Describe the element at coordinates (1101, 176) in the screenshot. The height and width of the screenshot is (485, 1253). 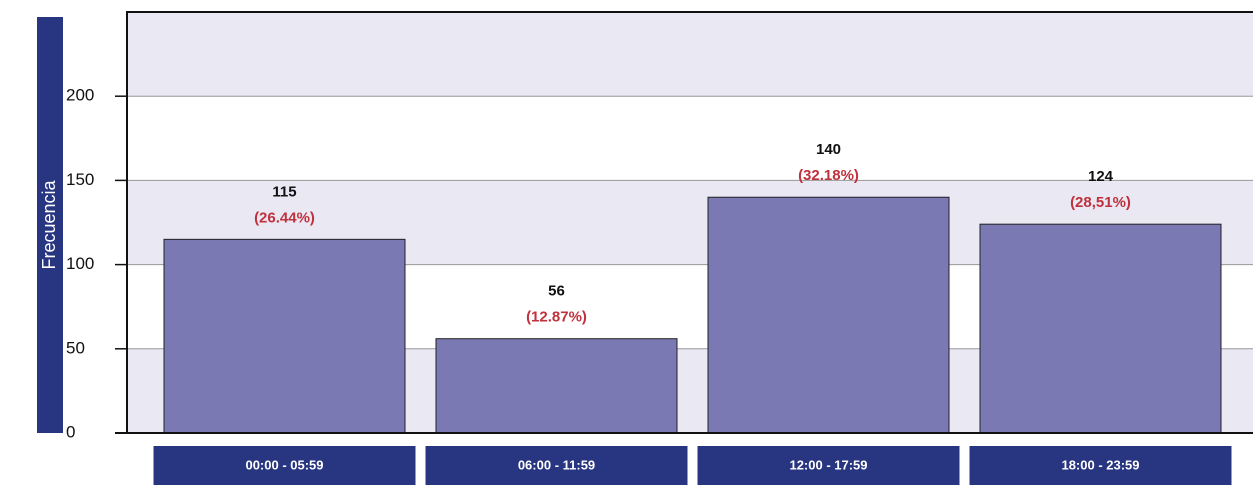
I see `value-label: 124` at that location.